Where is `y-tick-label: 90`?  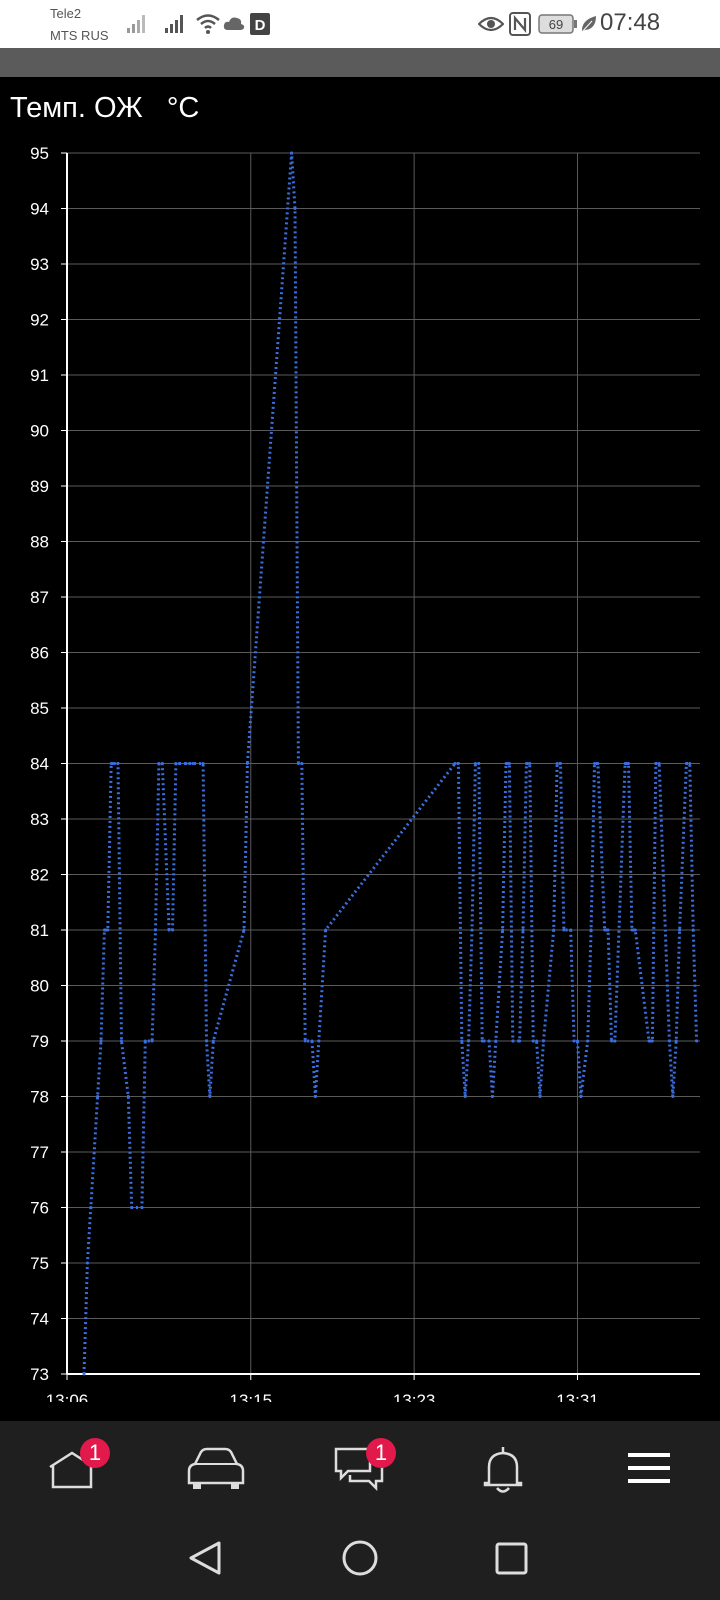
y-tick-label: 90 is located at coordinates (39, 431).